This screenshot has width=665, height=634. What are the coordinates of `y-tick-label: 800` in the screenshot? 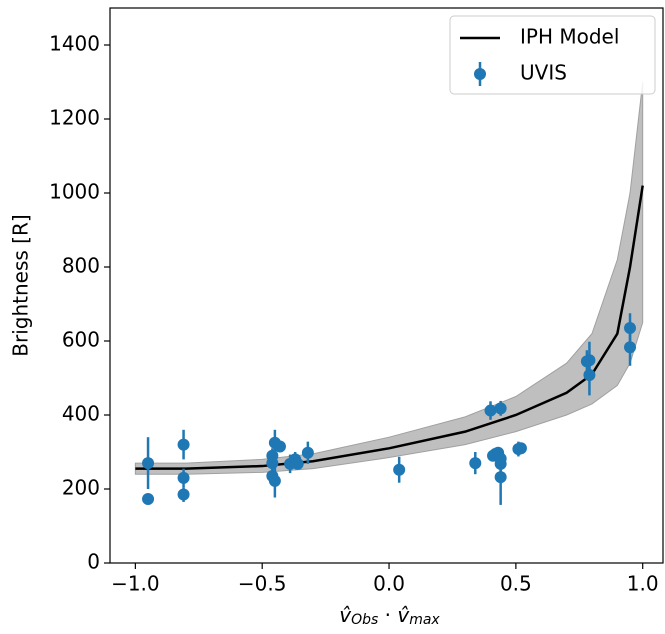 It's located at (81, 266).